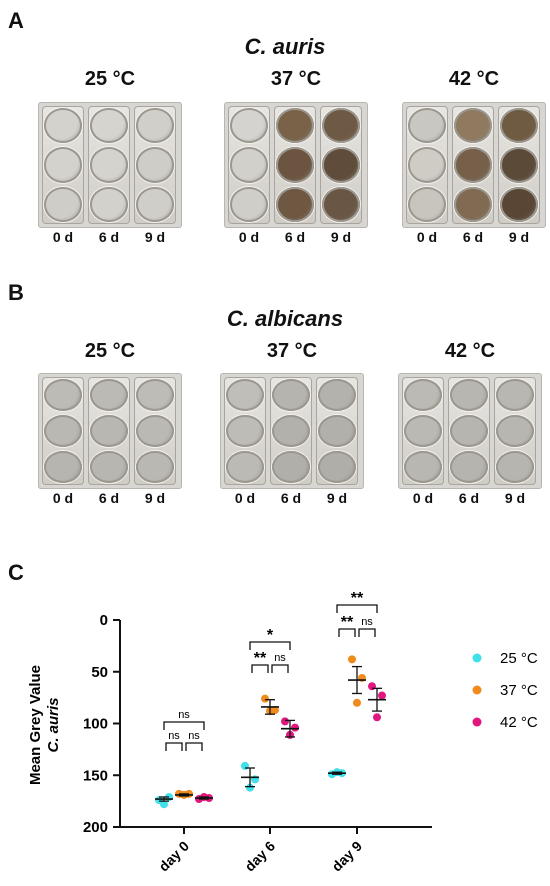  What do you see at coordinates (173, 856) in the screenshot?
I see `x-tick-label: day 0` at bounding box center [173, 856].